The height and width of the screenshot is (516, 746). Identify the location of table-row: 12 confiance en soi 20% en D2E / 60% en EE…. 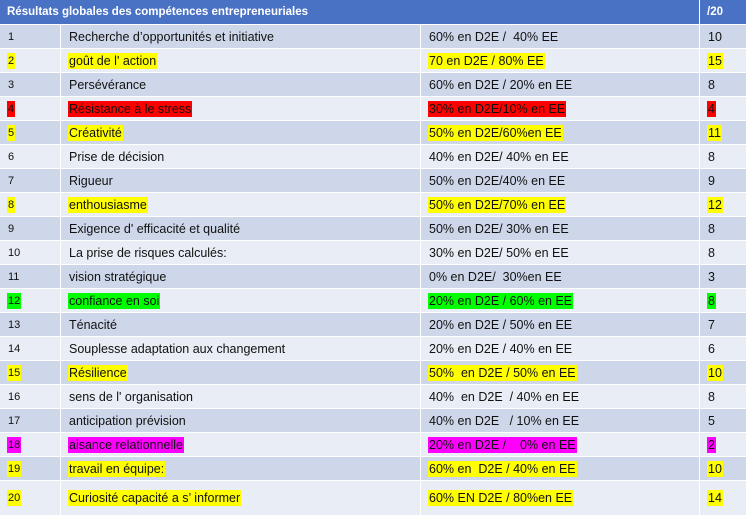
(373, 301).